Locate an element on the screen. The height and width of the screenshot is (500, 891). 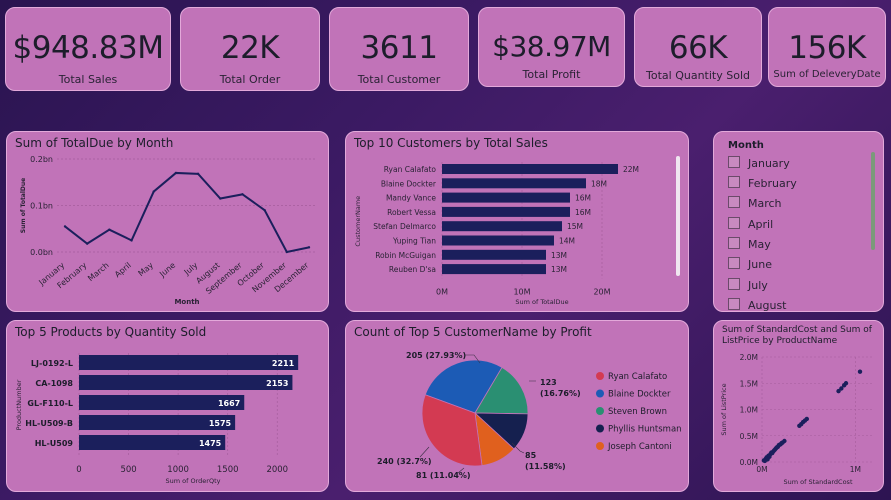
slicer-item-label: February is located at coordinates (772, 183).